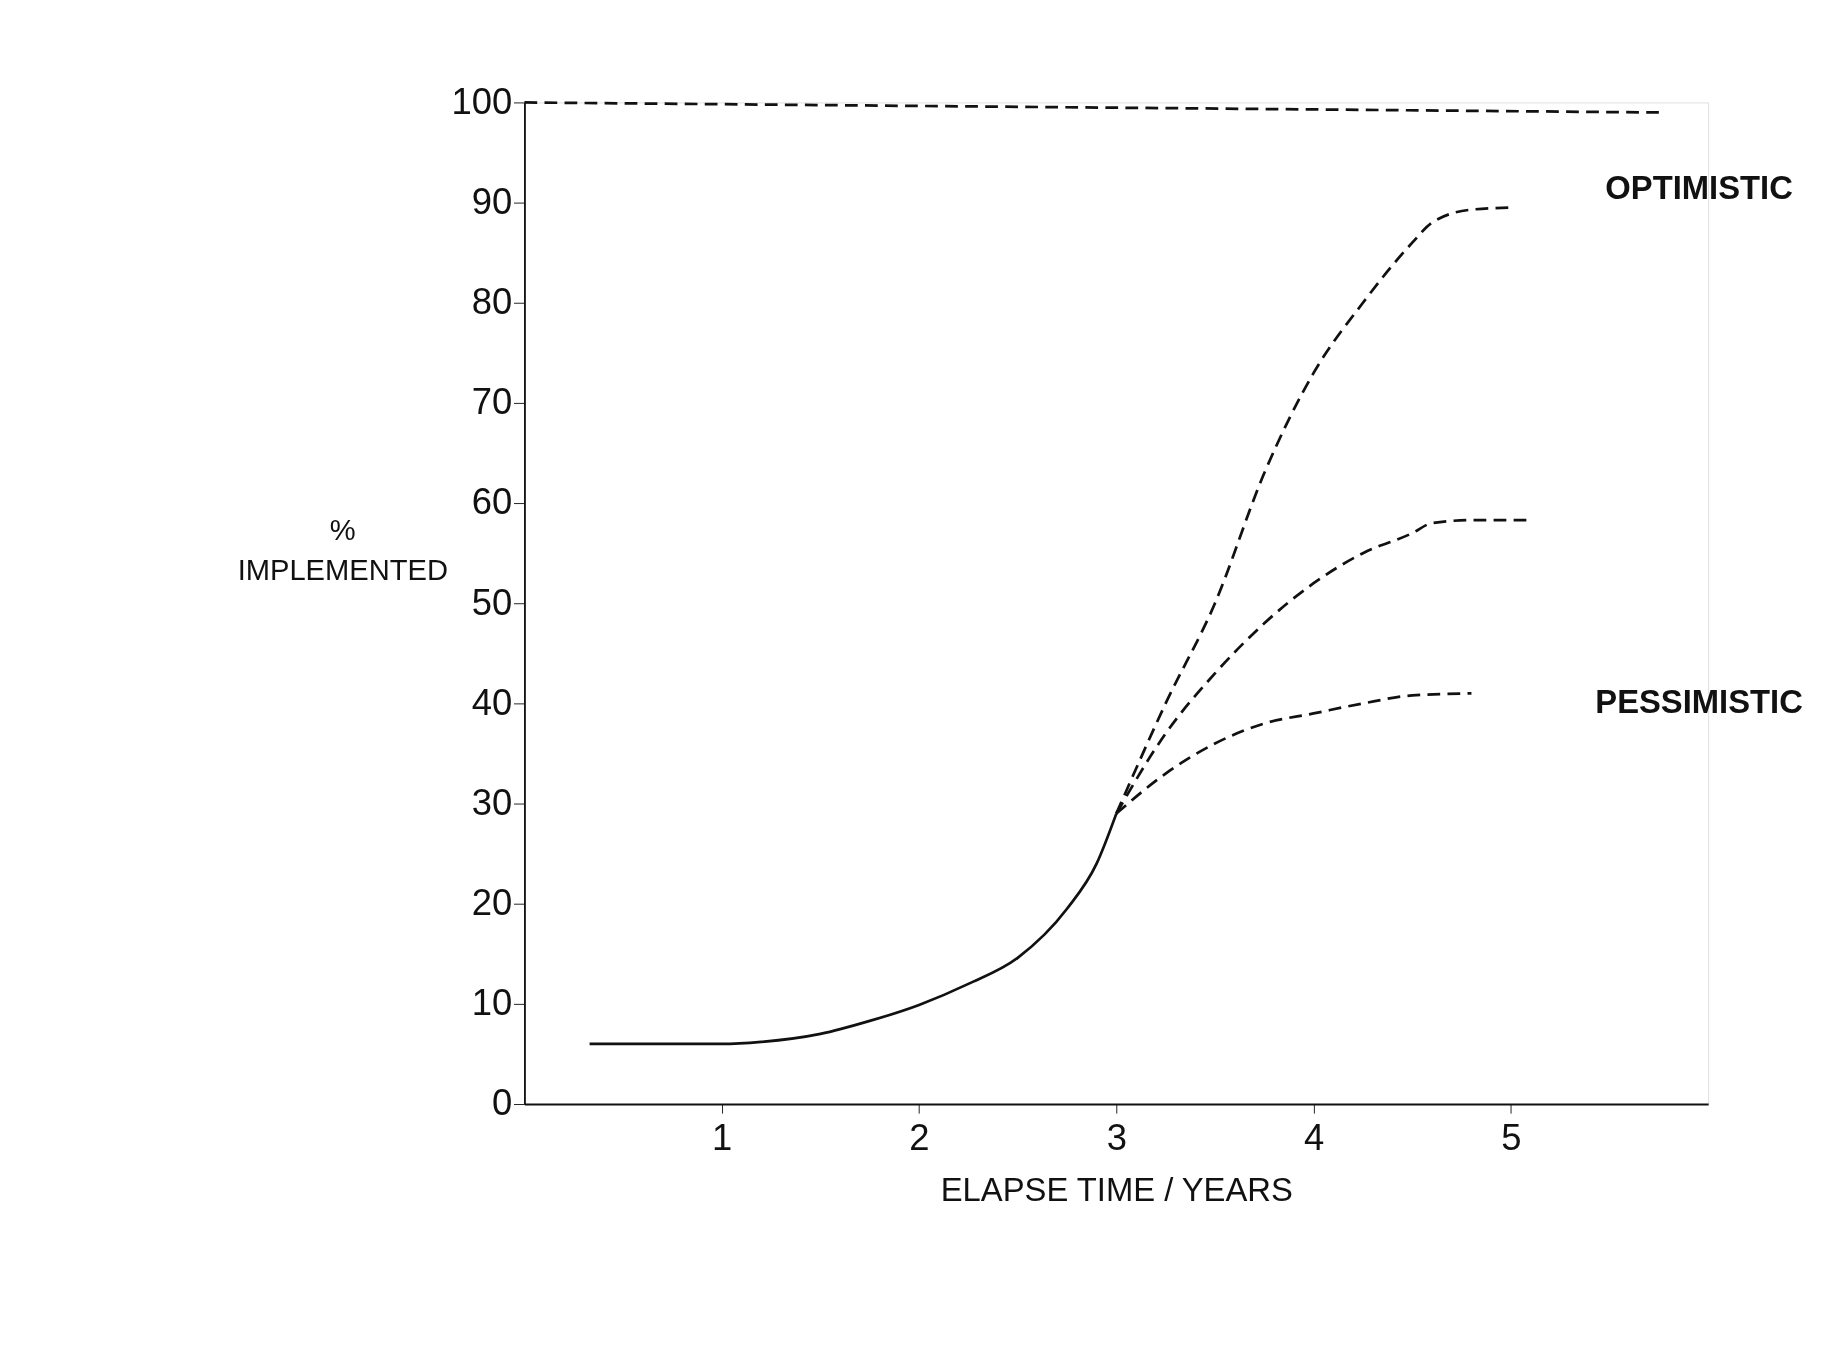 This screenshot has height=1361, width=1822. I want to click on y-tick-label: 30, so click(492, 802).